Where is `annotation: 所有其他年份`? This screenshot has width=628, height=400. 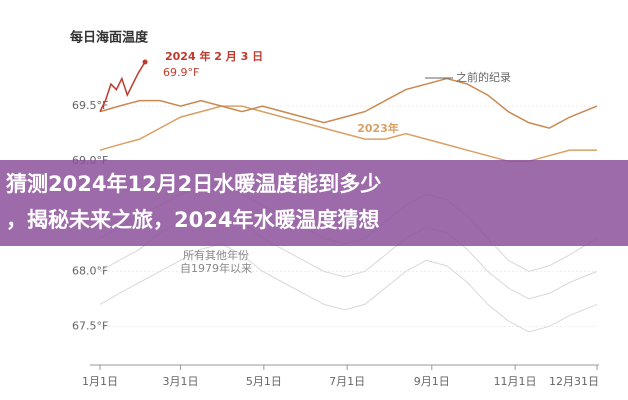
annotation: 所有其他年份 is located at coordinates (216, 255).